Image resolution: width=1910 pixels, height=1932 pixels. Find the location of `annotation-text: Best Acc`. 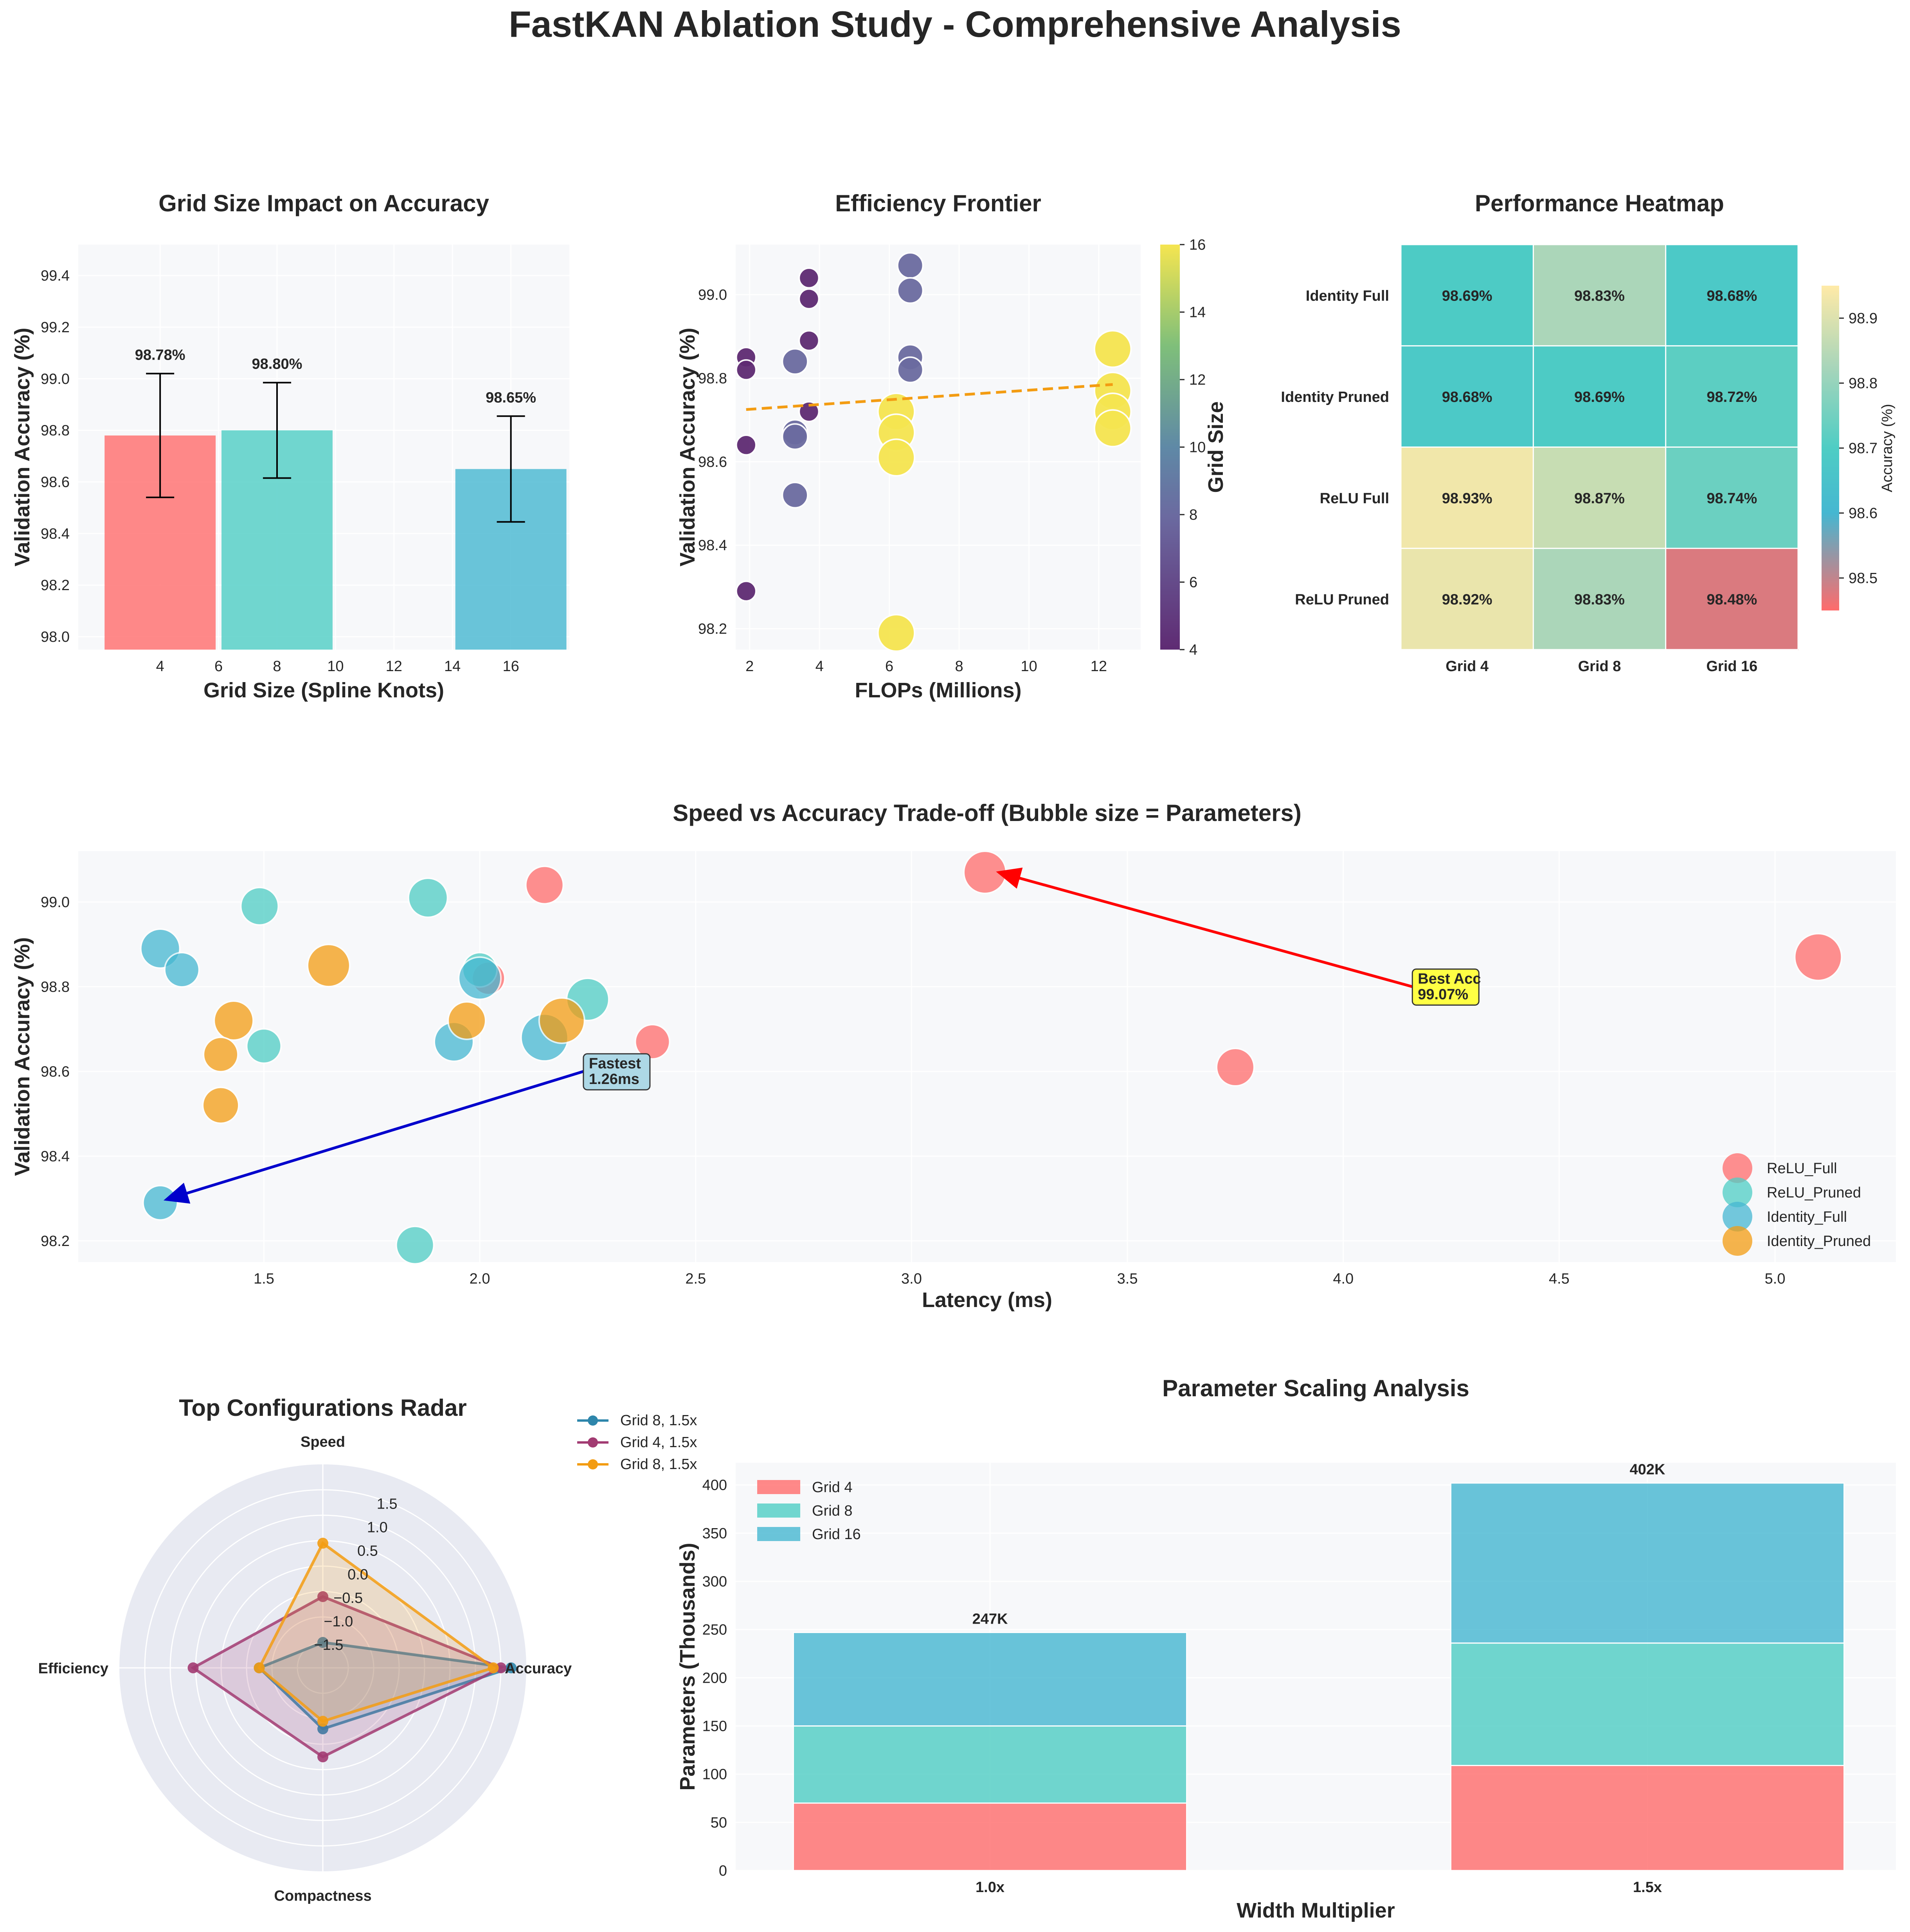

annotation-text: Best Acc is located at coordinates (1449, 979).